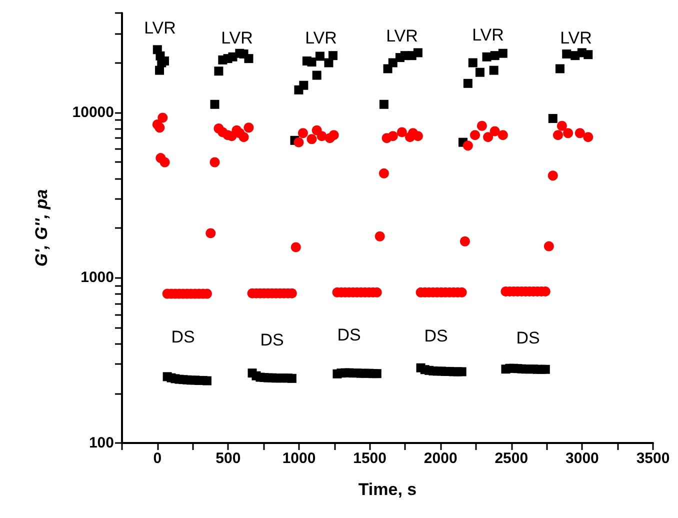 The height and width of the screenshot is (518, 678). I want to click on x-tick-label: 1000, so click(299, 458).